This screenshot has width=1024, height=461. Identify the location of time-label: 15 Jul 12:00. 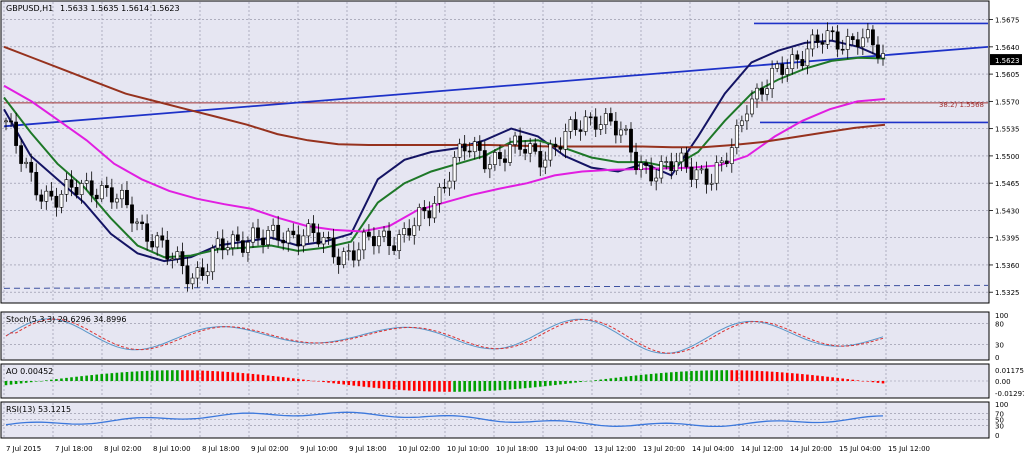
(909, 449).